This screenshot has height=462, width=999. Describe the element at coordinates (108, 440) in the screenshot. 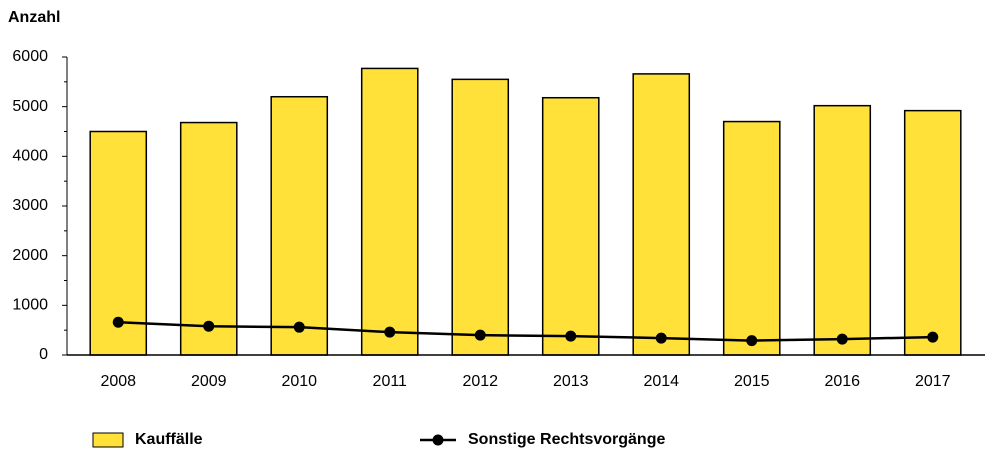

I see `legend-swatch` at that location.